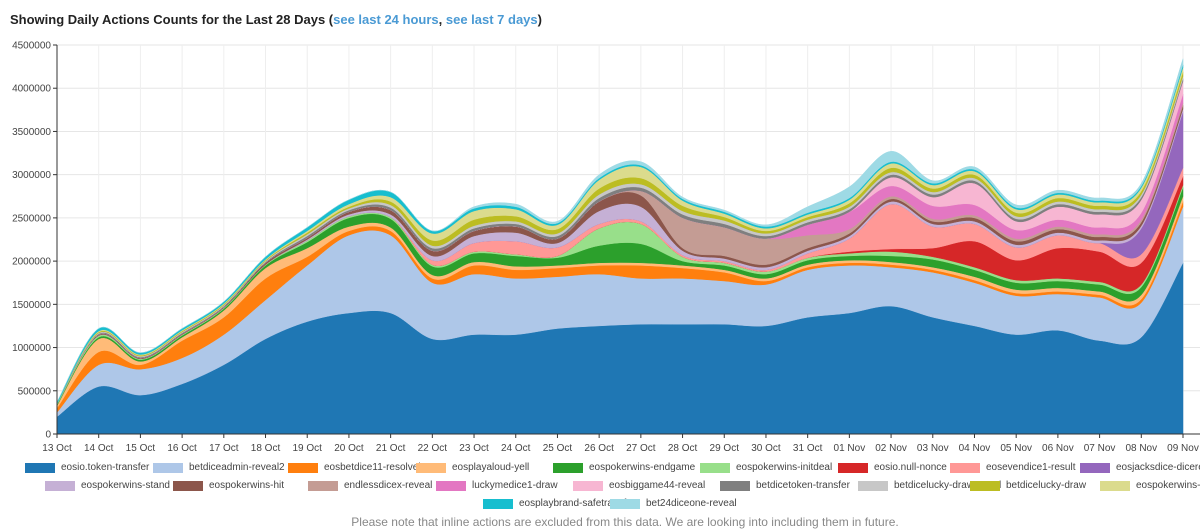 This screenshot has height=531, width=1200. I want to click on x-tick-label: 16 Oct, so click(182, 448).